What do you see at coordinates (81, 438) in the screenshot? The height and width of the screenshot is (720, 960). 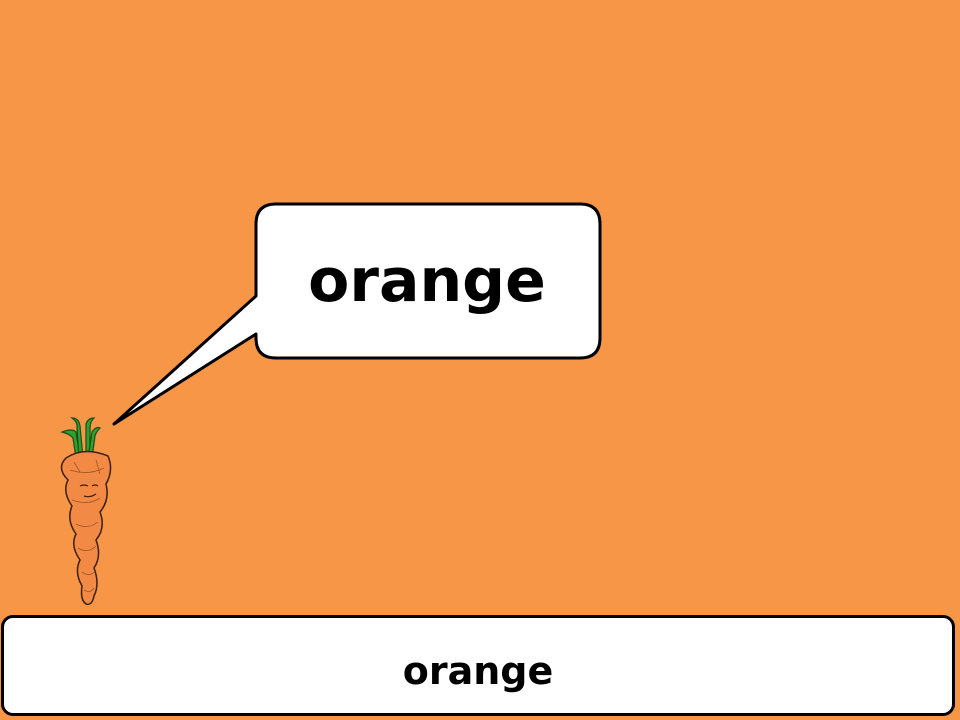 I see `carrot-leaves` at bounding box center [81, 438].